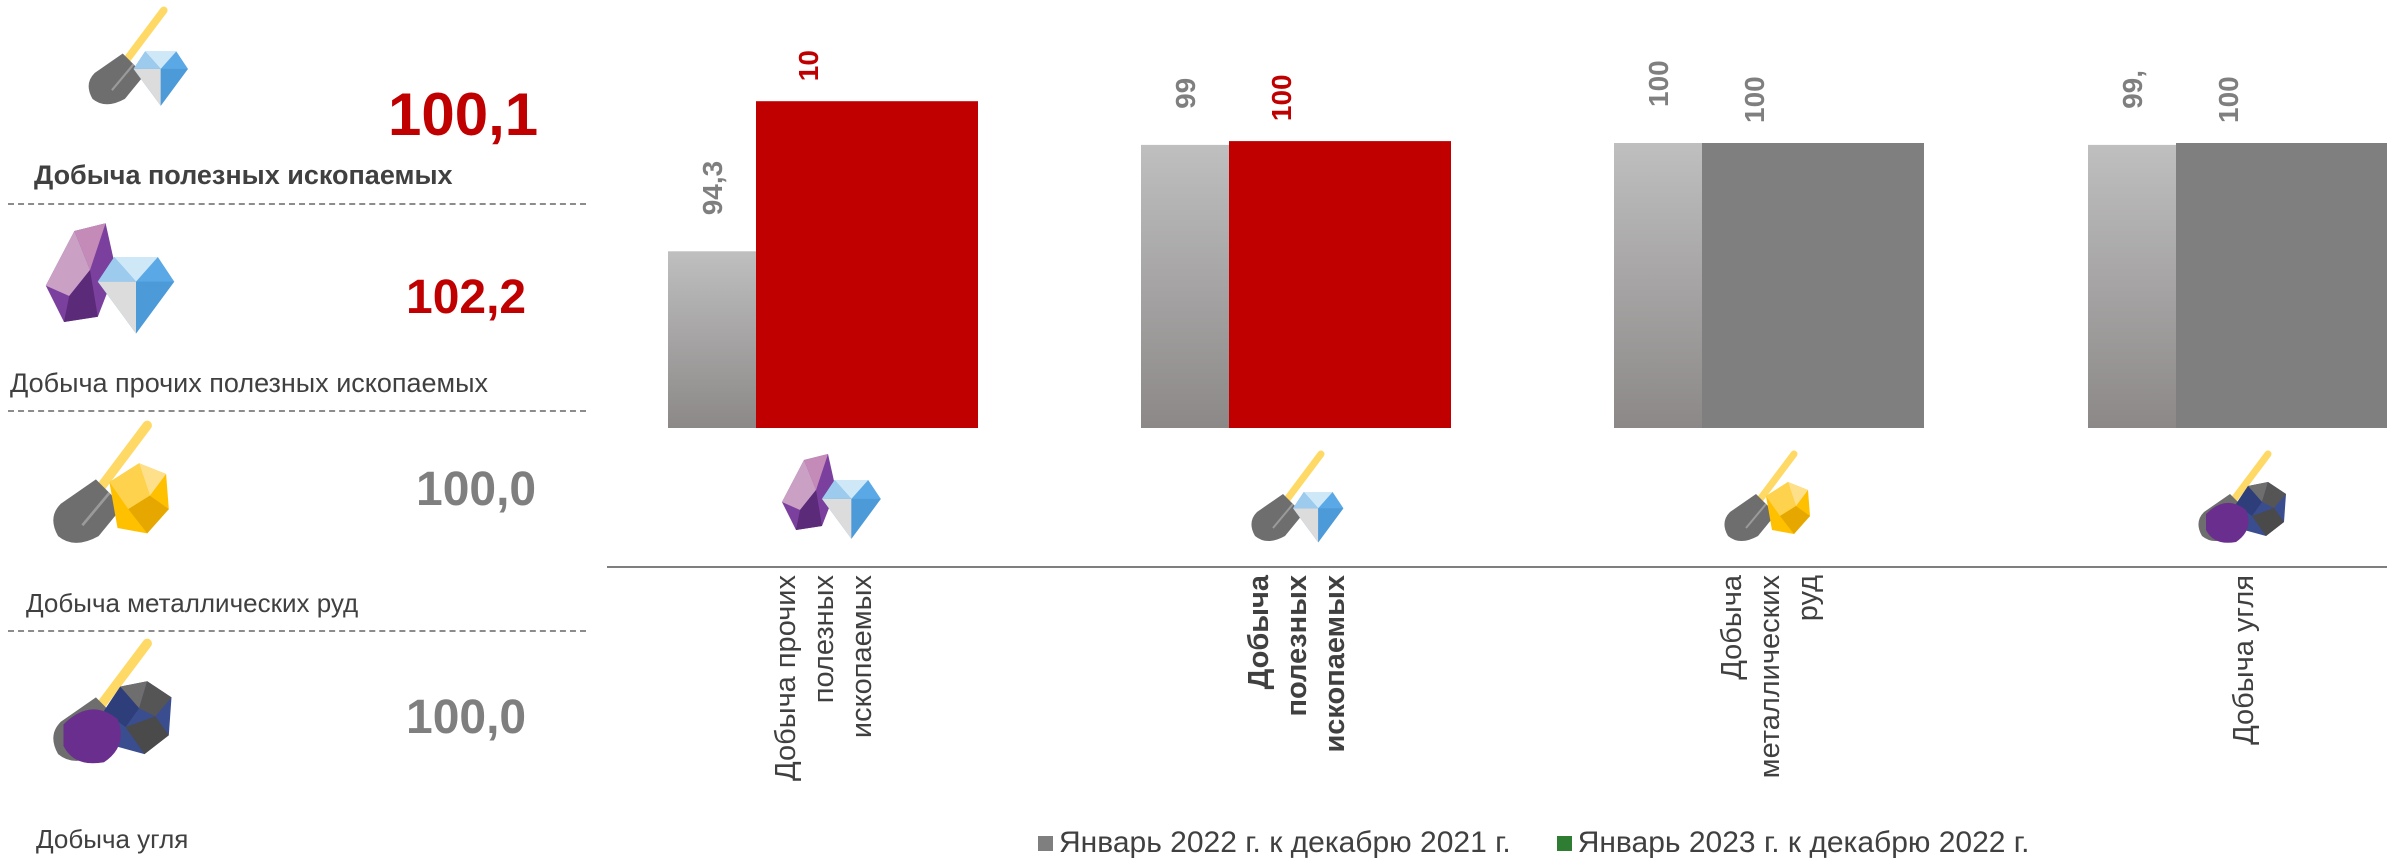  Describe the element at coordinates (2244, 660) in the screenshot. I see `category-label: Добыча угля` at that location.